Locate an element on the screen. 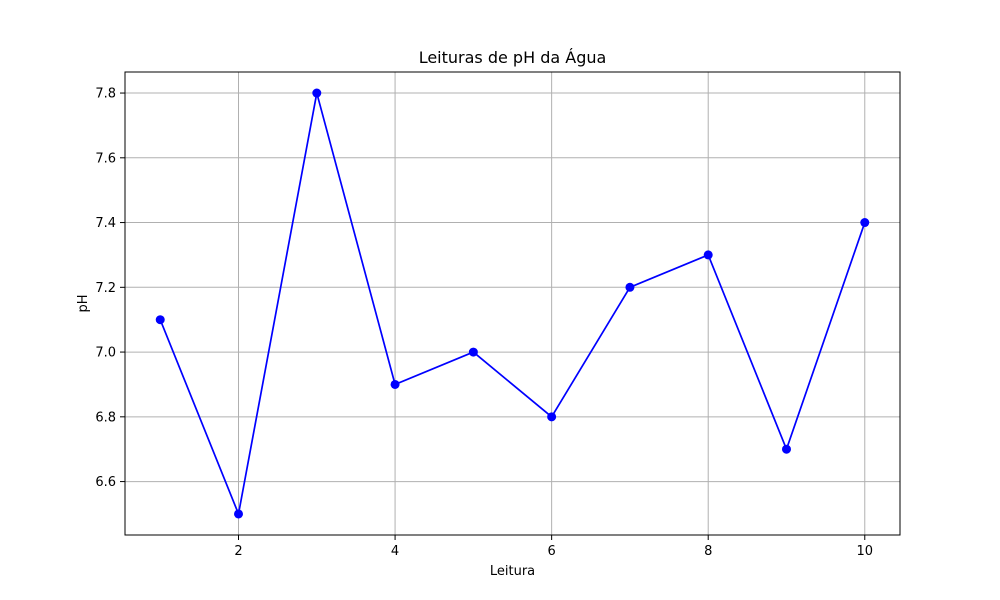 This screenshot has width=1000, height=600. y-tick-label: 7.4 is located at coordinates (105, 223).